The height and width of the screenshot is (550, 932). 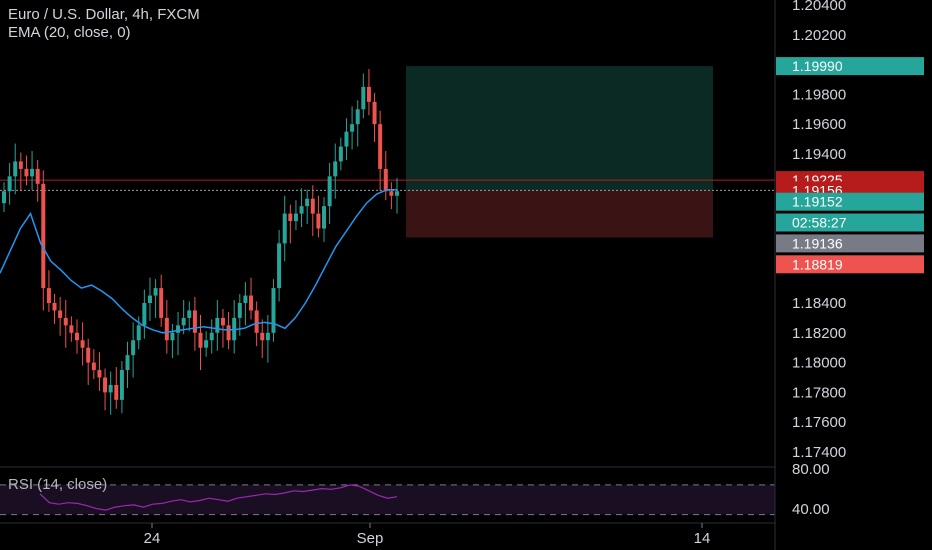 What do you see at coordinates (817, 264) in the screenshot?
I see `stop-loss-tag: 1.18819` at bounding box center [817, 264].